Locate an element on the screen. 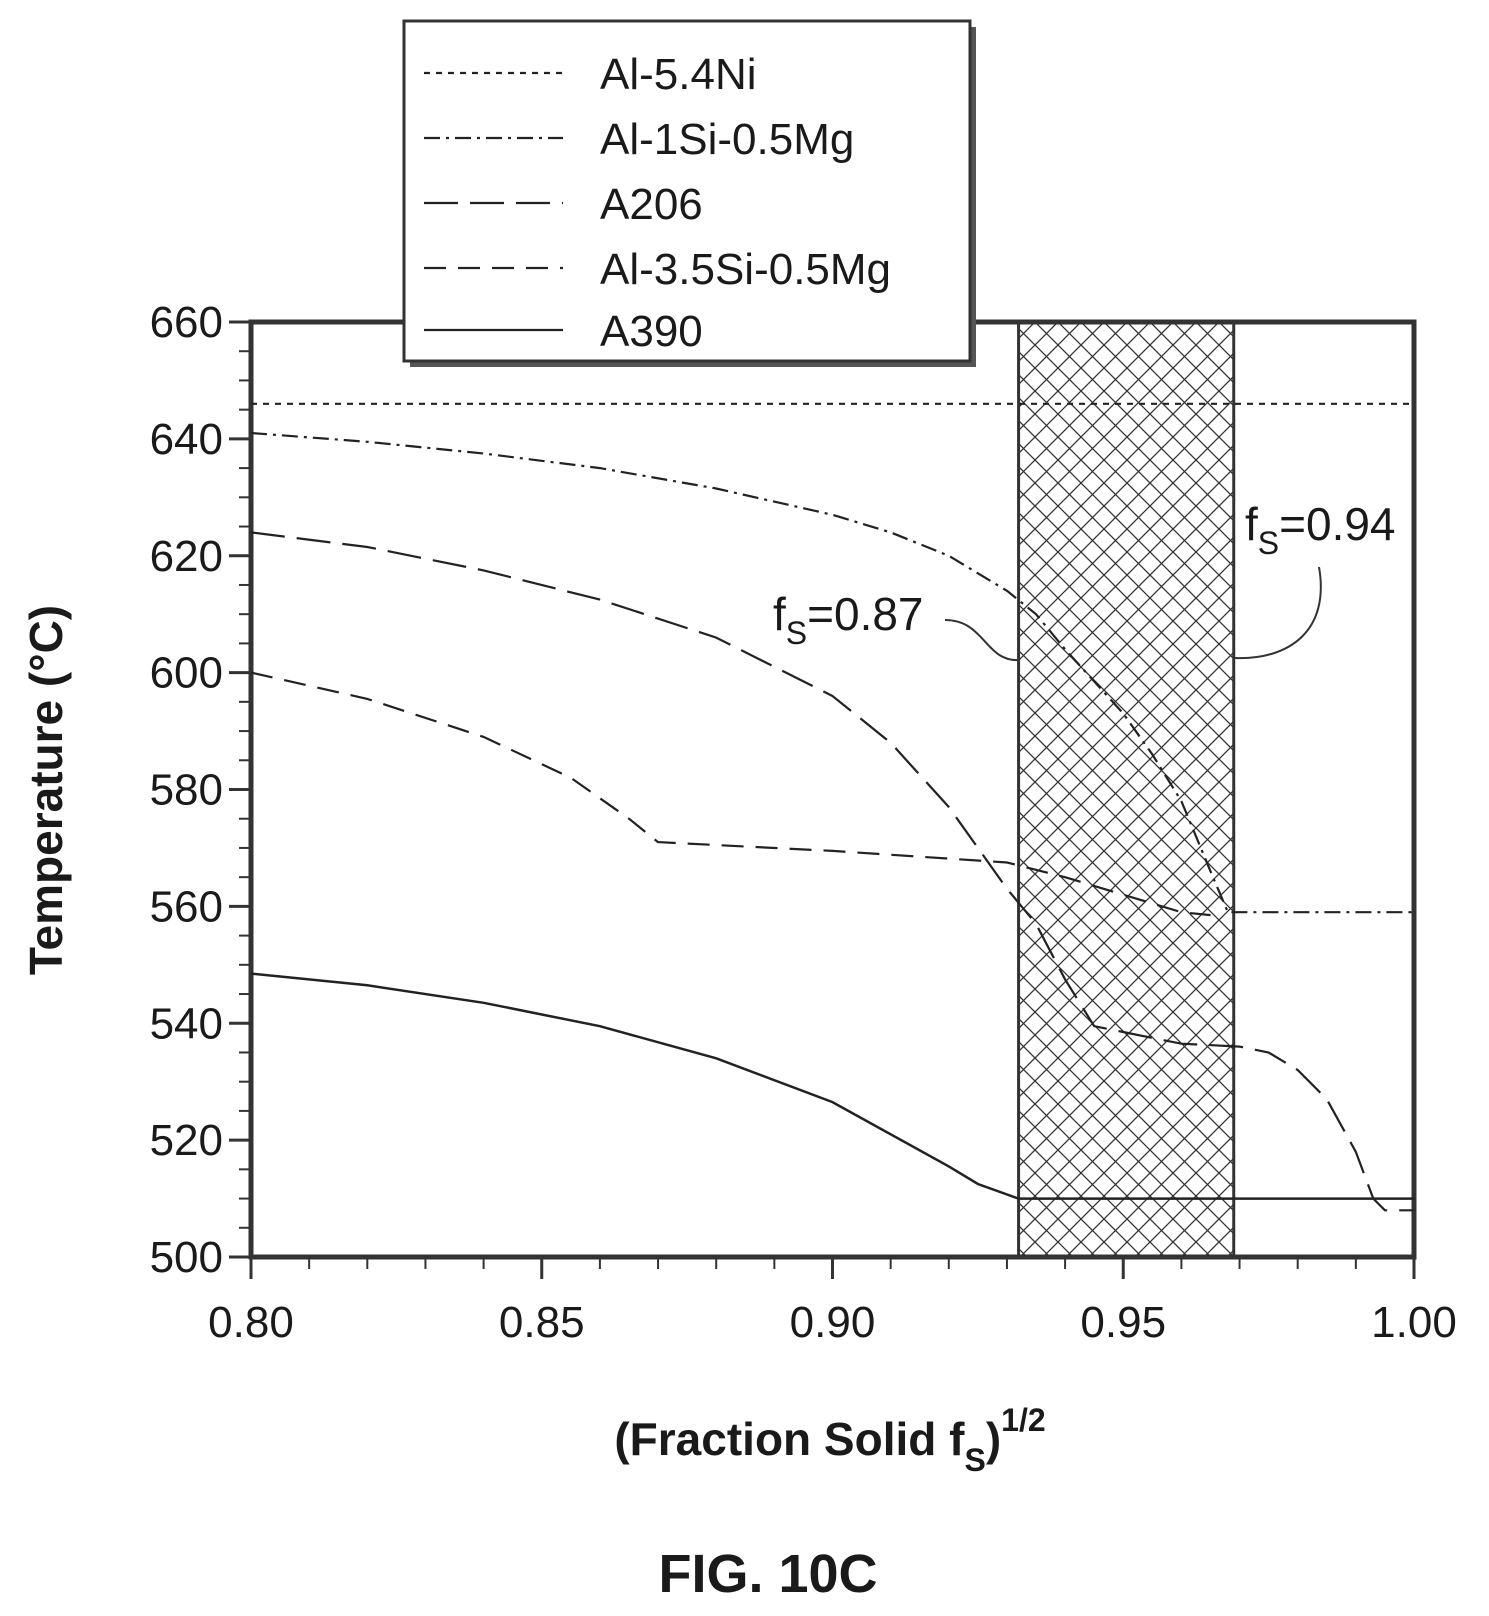 The width and height of the screenshot is (1489, 1616). y-tick-label: 520 is located at coordinates (186, 1140).